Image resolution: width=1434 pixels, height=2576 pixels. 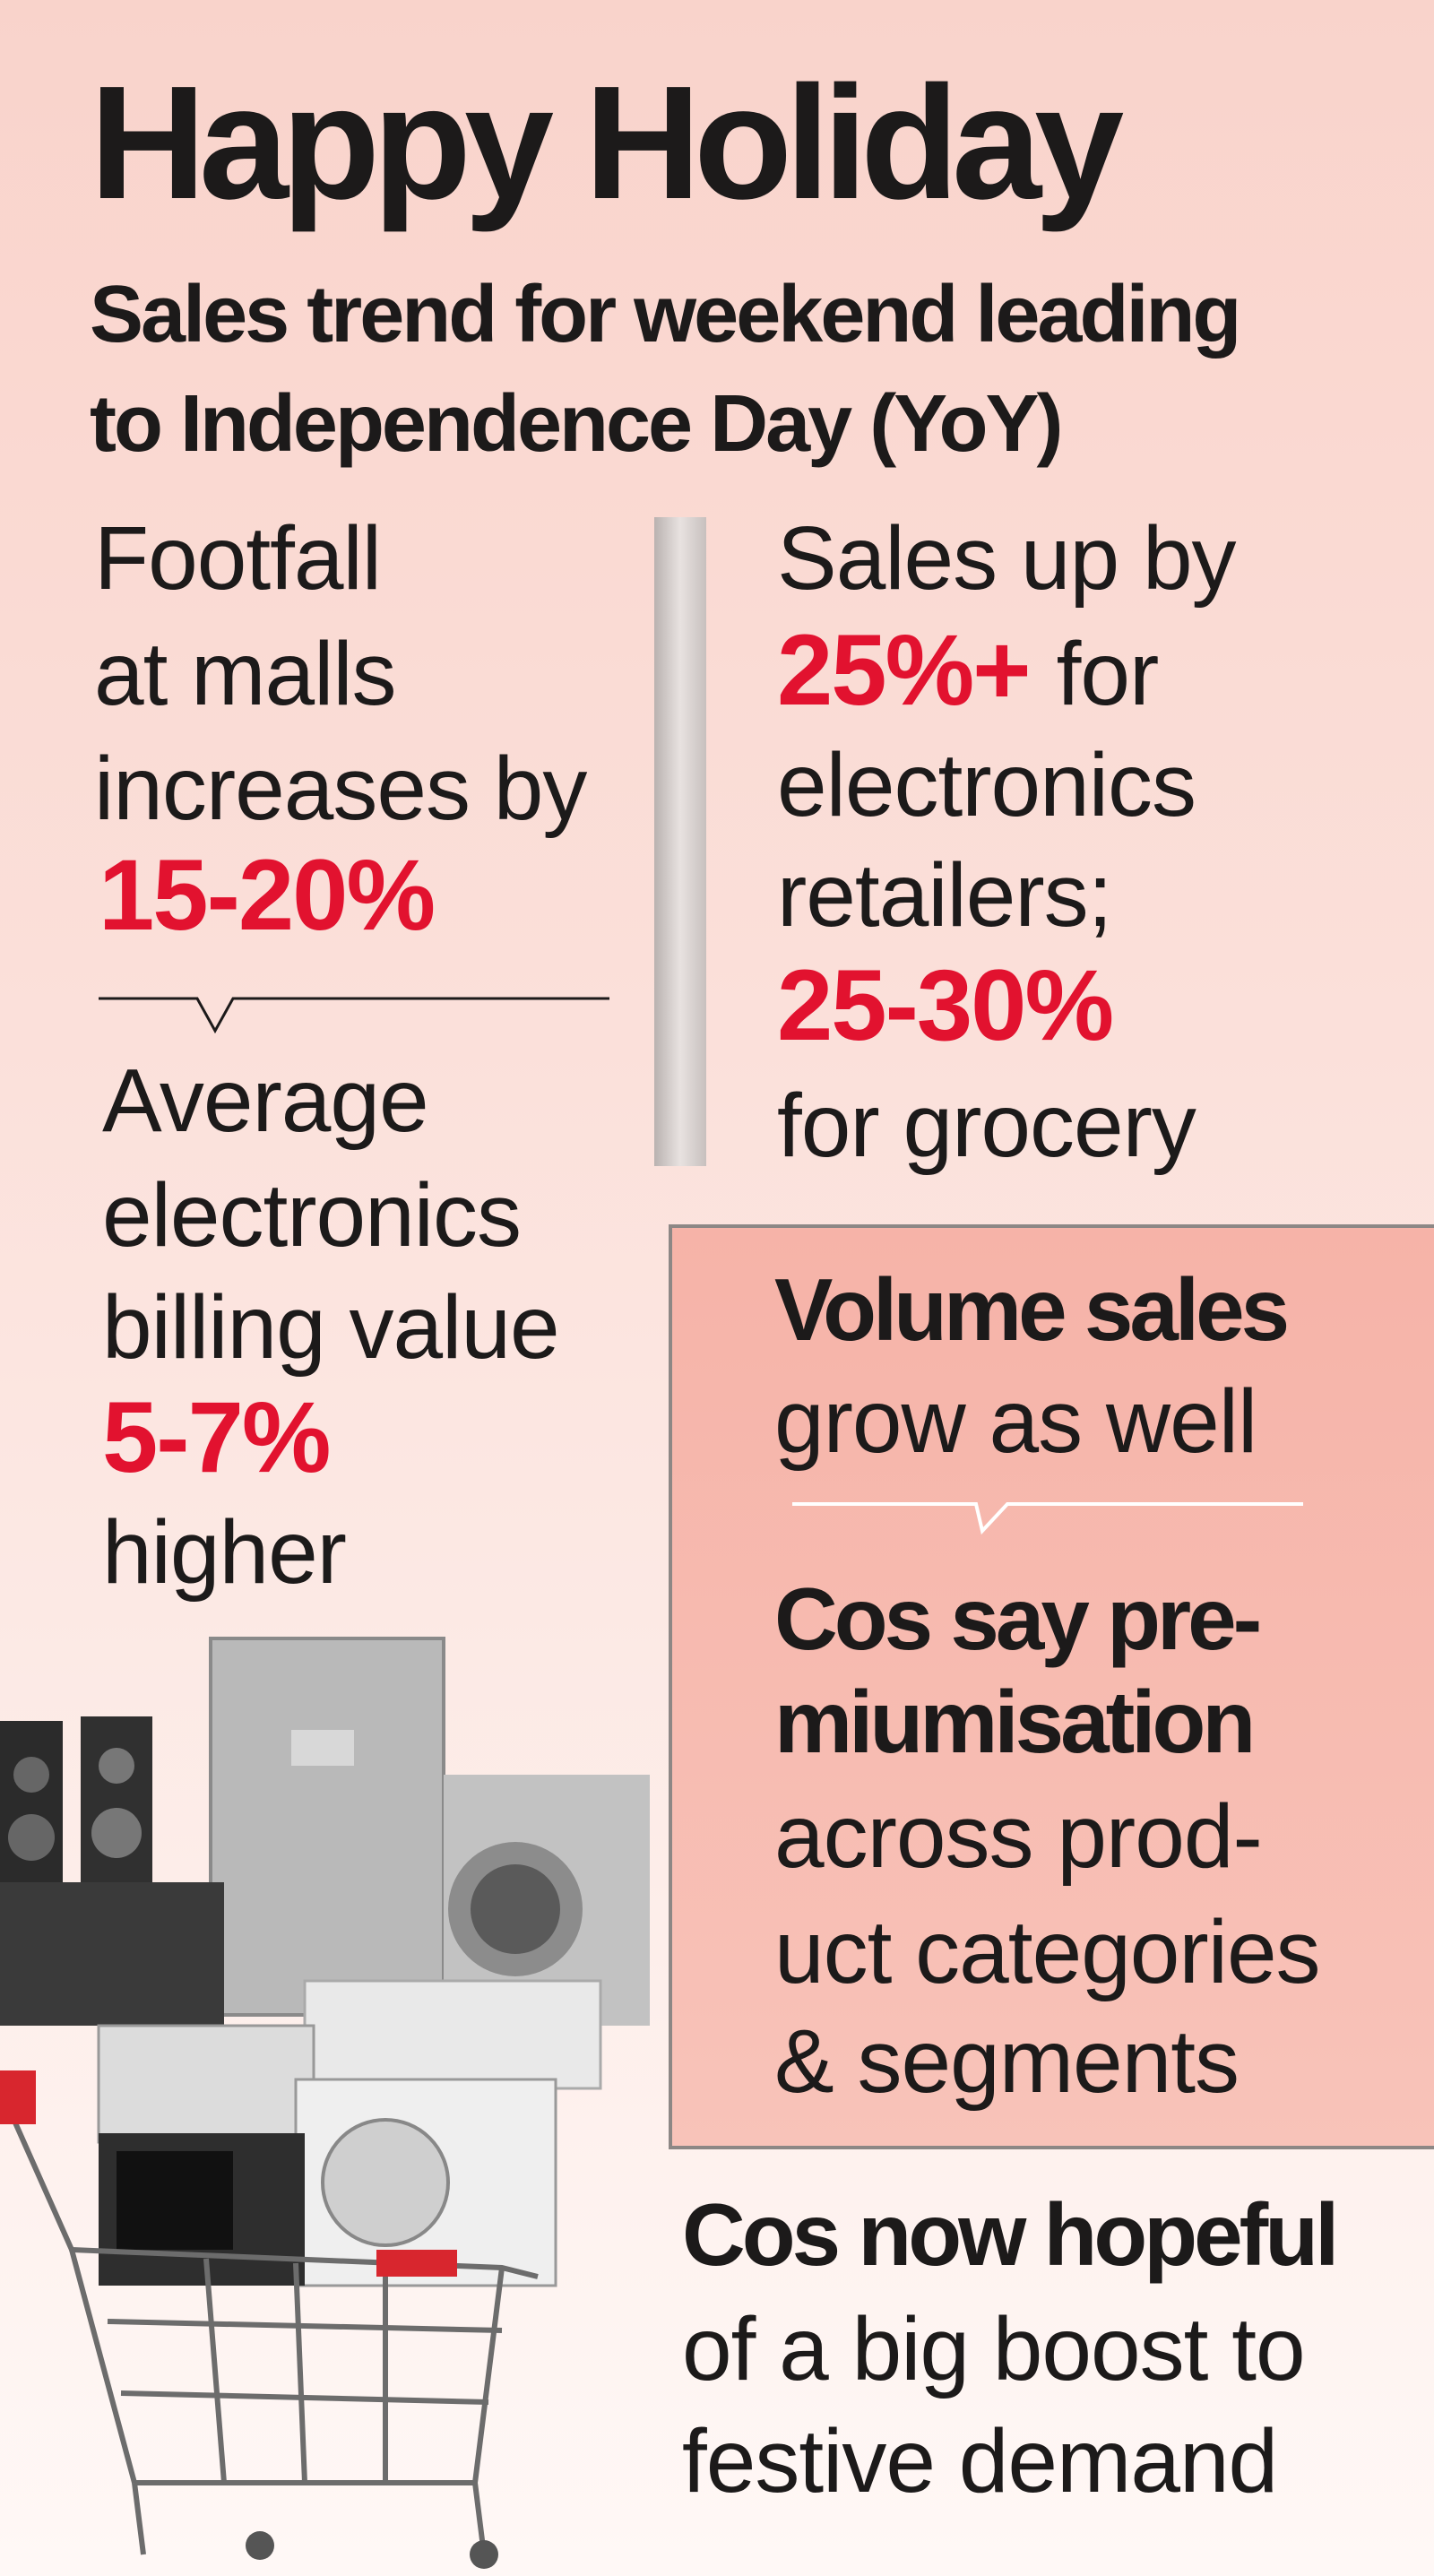 I want to click on premium-bold: Cos say pre-, so click(x=1018, y=1618).